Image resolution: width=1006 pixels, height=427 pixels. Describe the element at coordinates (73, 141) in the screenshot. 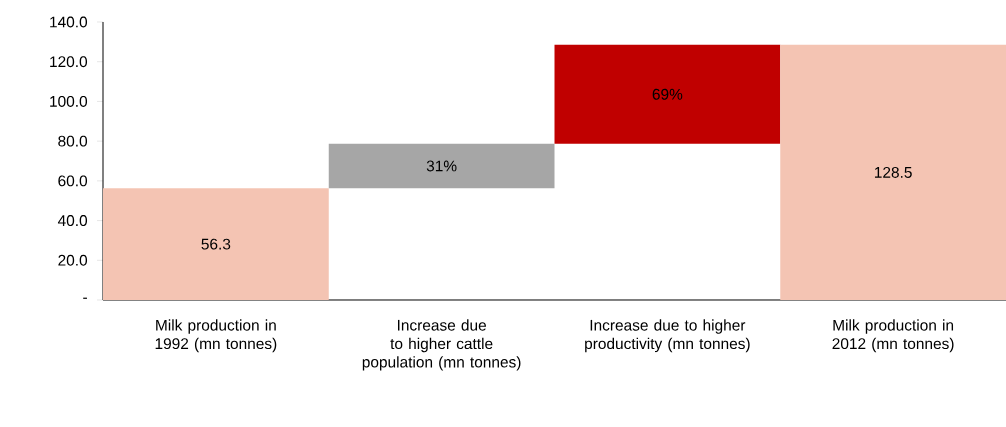

I see `y-tick-label: 80.0` at that location.